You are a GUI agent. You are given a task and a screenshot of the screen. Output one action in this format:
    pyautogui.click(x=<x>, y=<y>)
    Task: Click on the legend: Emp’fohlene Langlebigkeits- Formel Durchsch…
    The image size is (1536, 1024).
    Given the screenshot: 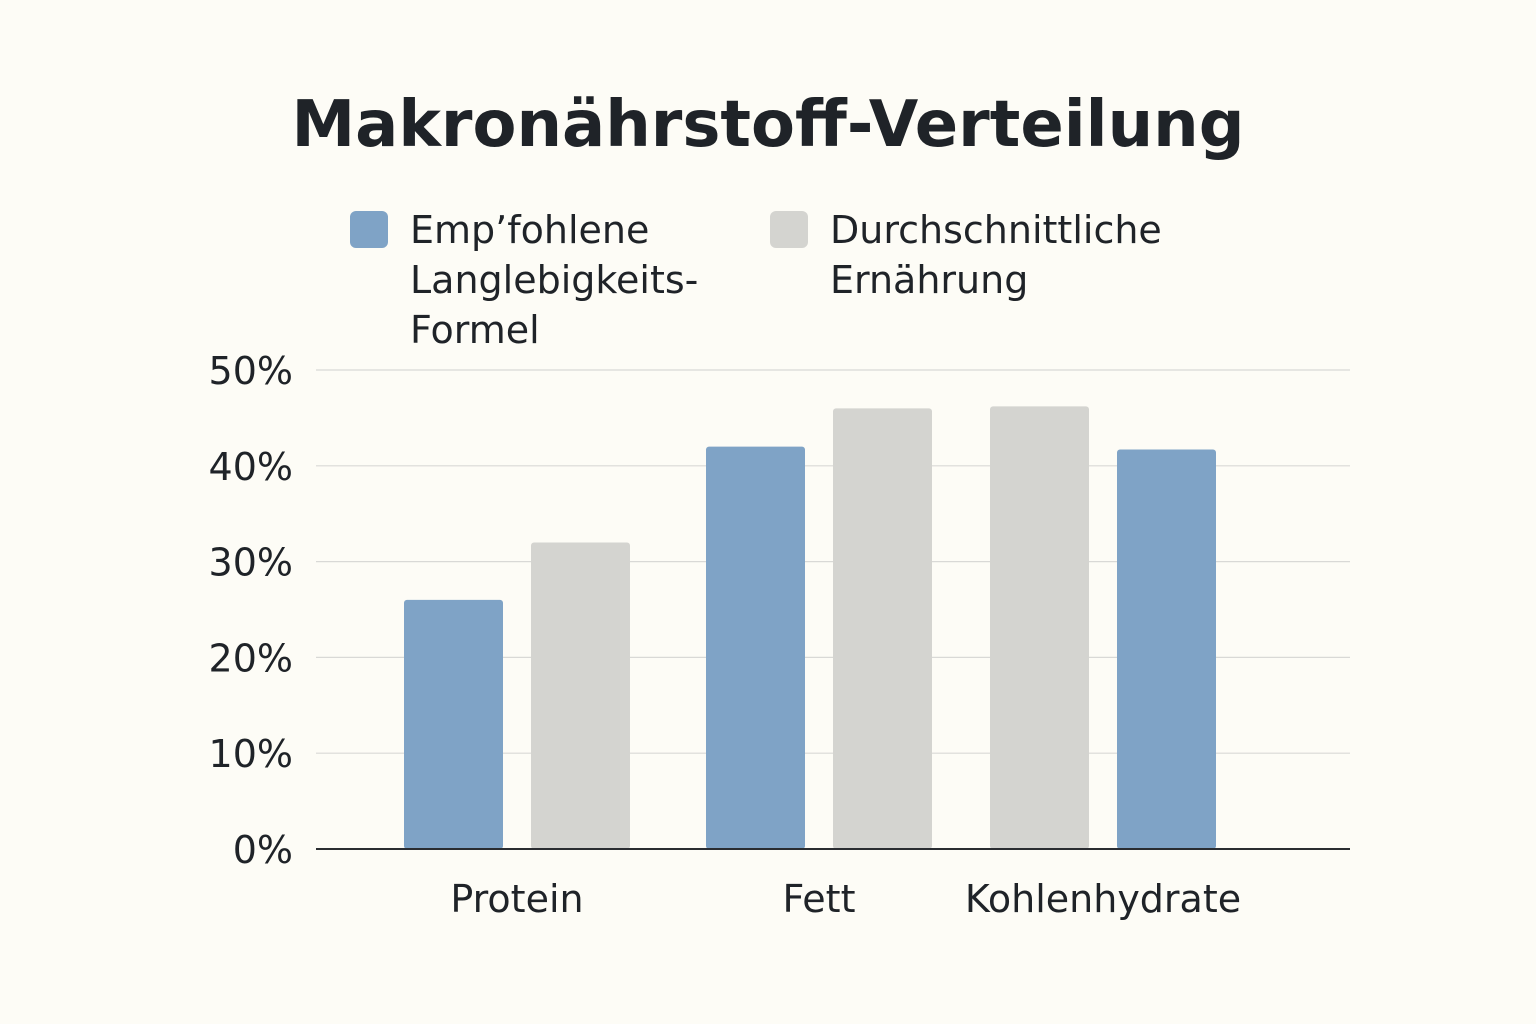 What is the action you would take?
    pyautogui.click(x=756, y=280)
    